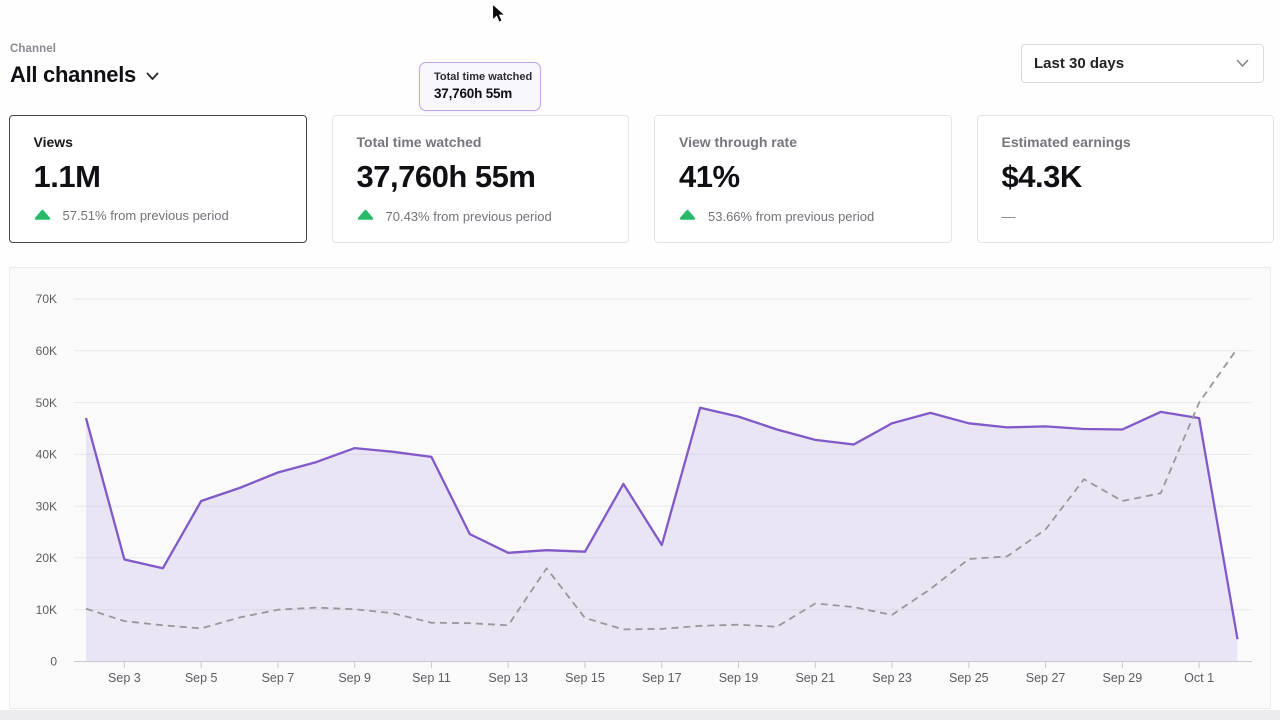 This screenshot has width=1280, height=720. I want to click on mouse-cursor-icon, so click(499, 16).